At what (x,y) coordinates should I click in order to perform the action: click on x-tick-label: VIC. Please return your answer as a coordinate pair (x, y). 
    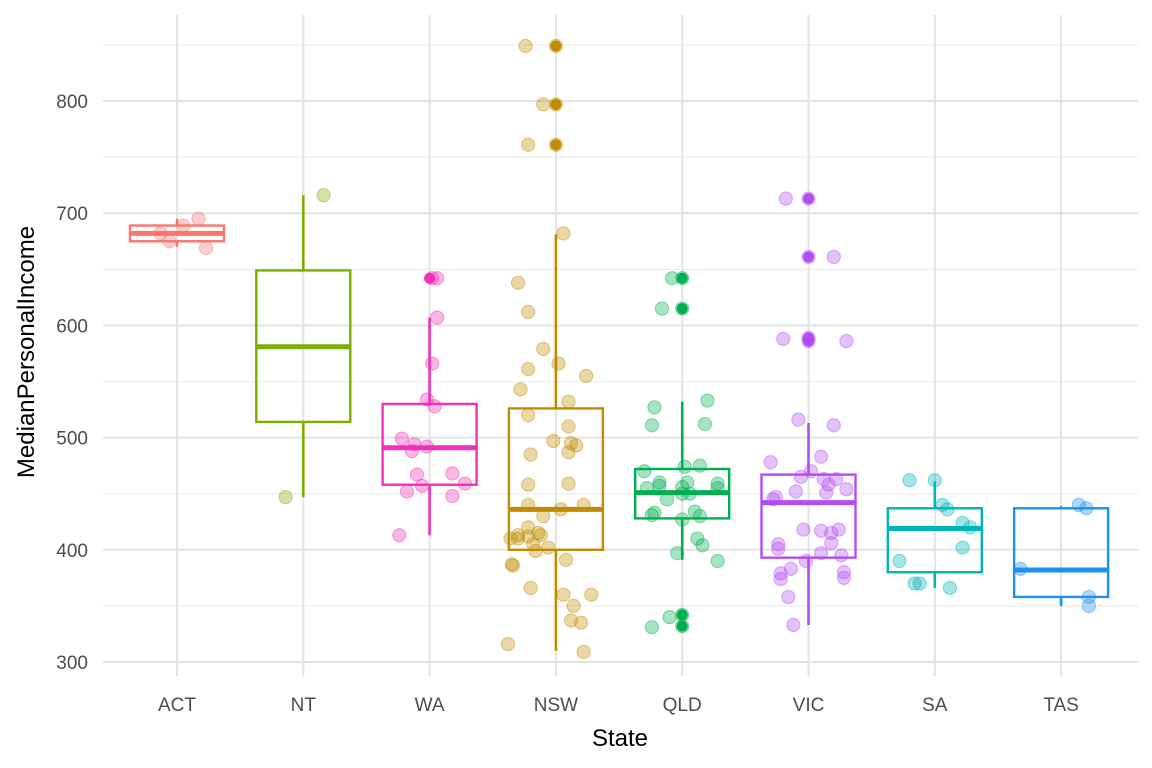
    Looking at the image, I should click on (809, 705).